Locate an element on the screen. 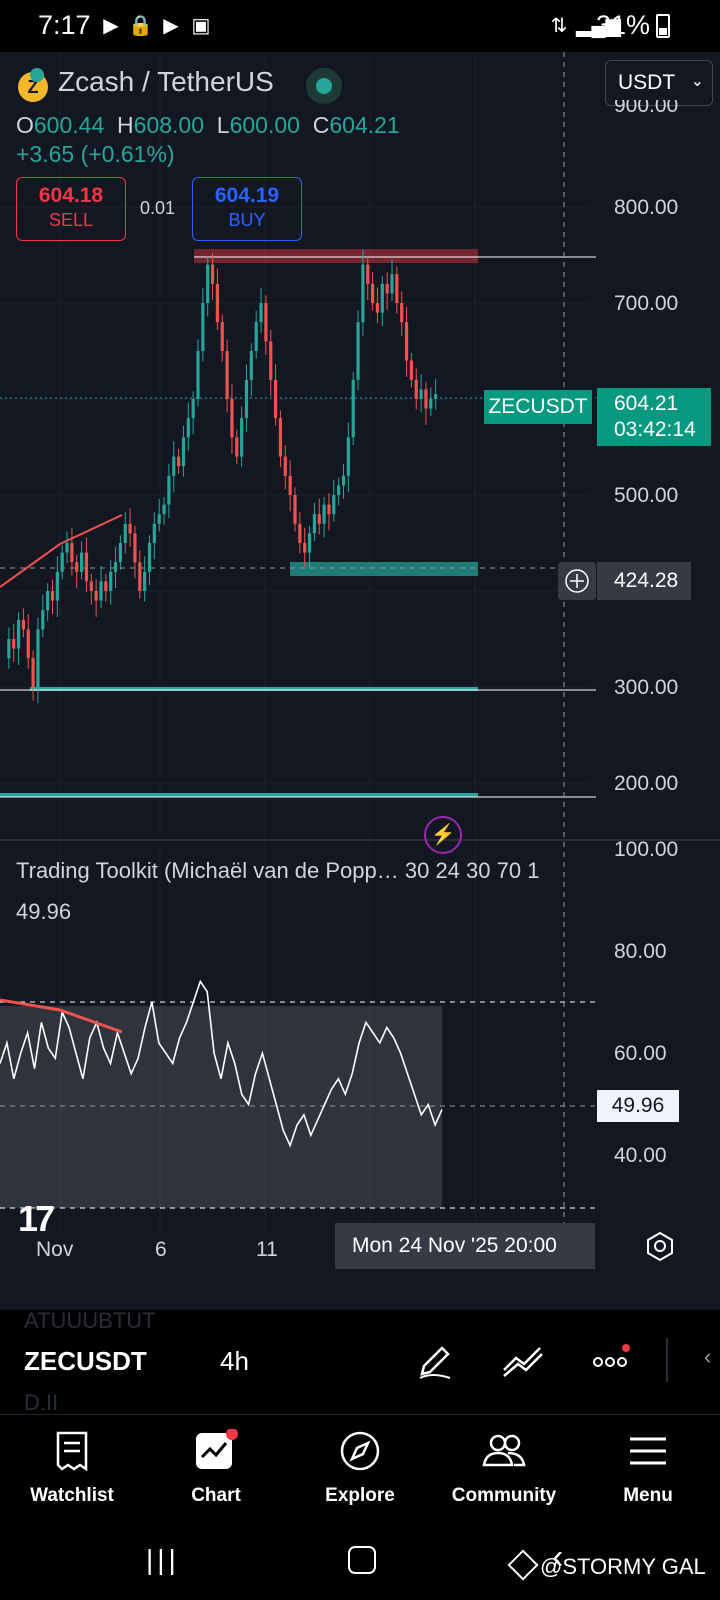 This screenshot has width=720, height=1600. currency-select: USDT ⌄ is located at coordinates (659, 83).